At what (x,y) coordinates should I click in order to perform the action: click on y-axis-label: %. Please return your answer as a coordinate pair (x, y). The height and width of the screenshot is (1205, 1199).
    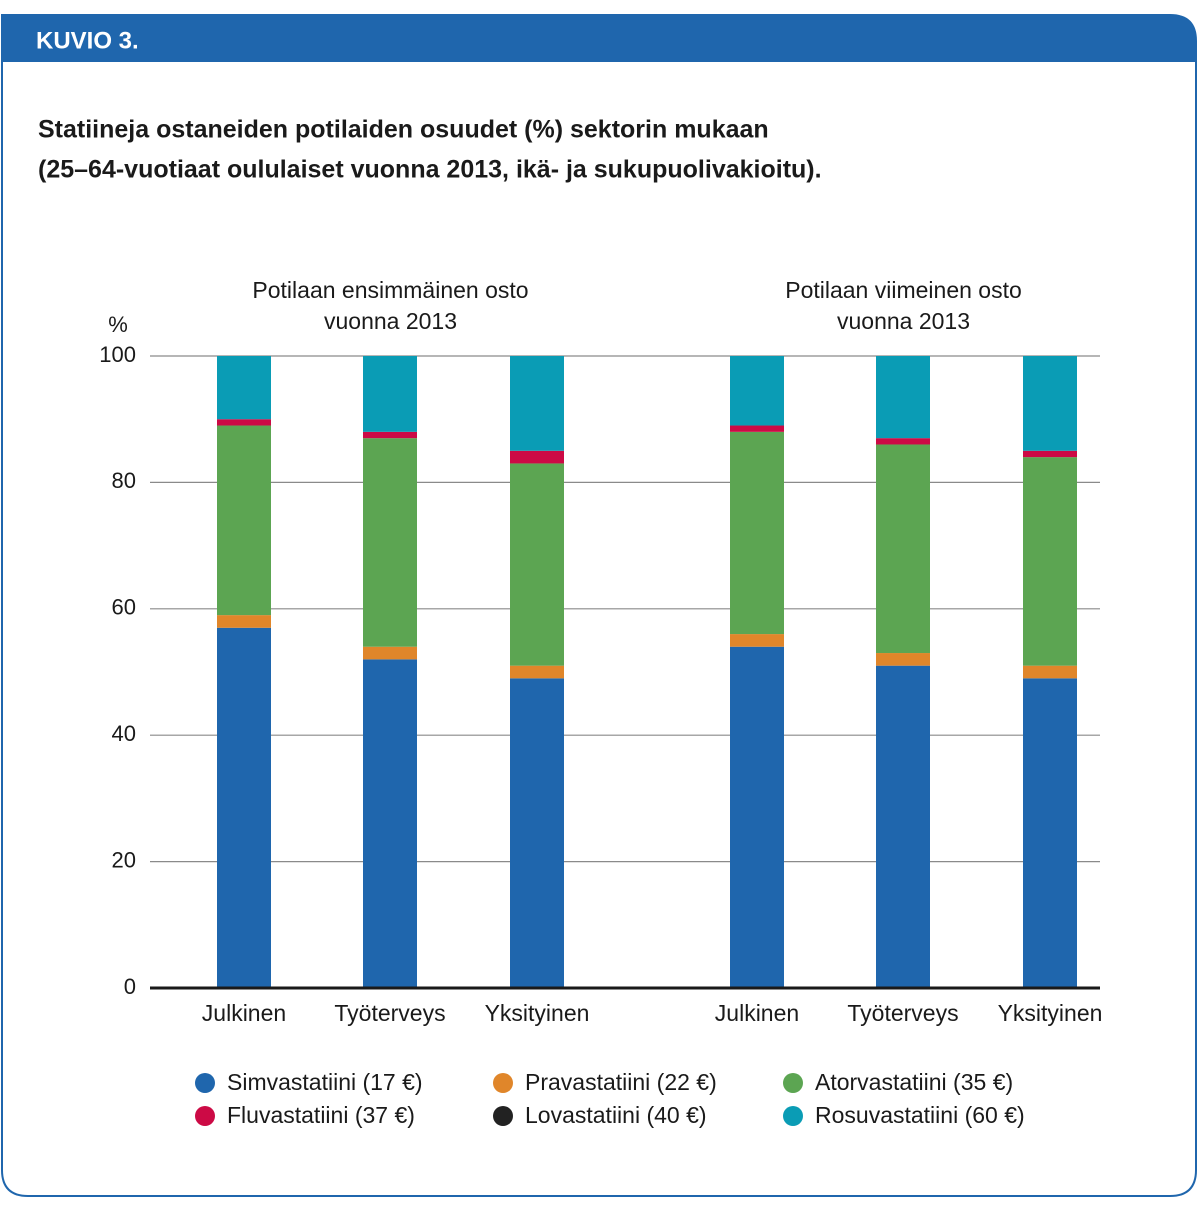
    Looking at the image, I should click on (118, 324).